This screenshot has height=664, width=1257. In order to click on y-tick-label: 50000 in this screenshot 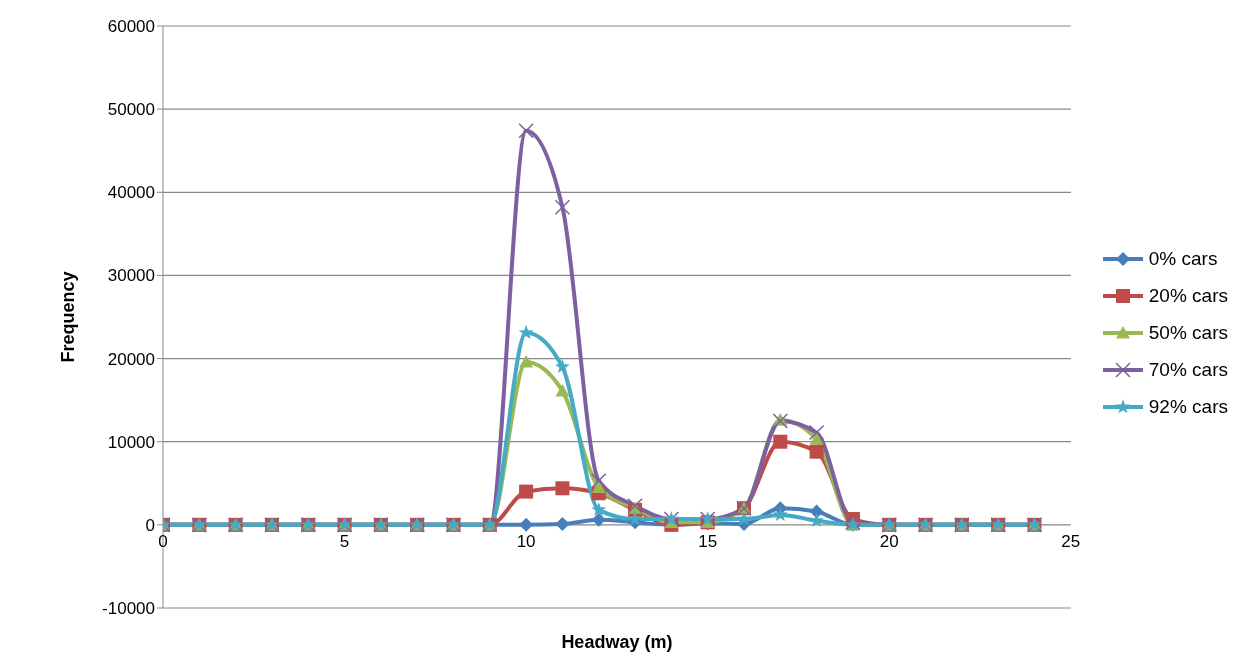, I will do `click(131, 110)`.